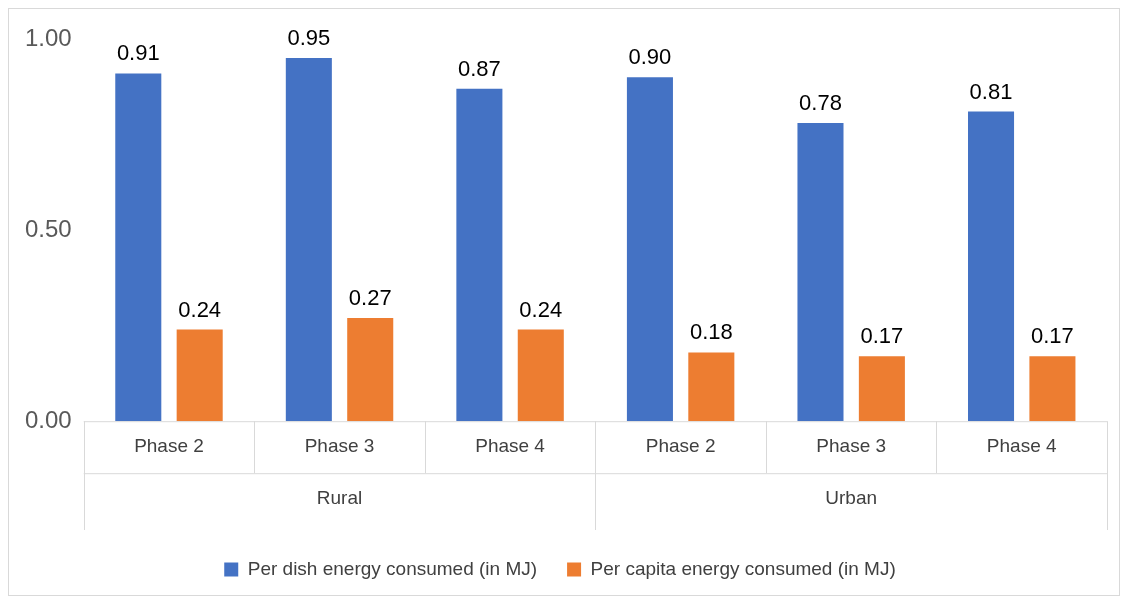  Describe the element at coordinates (650, 57) in the screenshot. I see `data-label: 0.90` at that location.